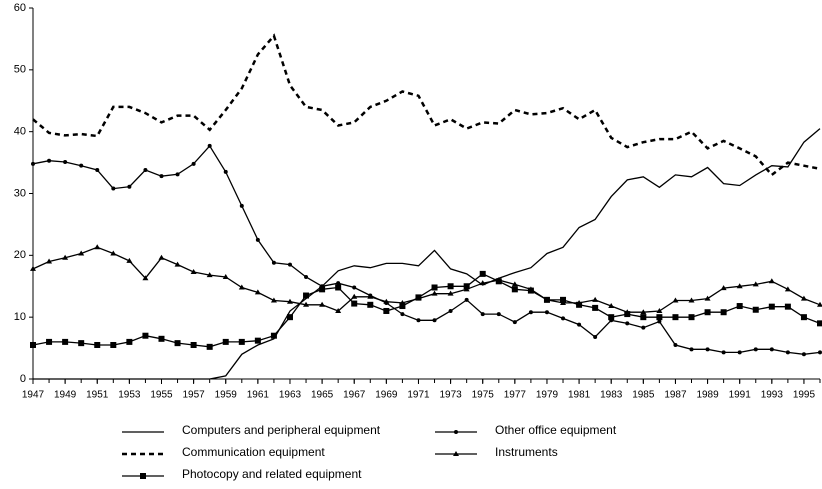 Image resolution: width=822 pixels, height=489 pixels. I want to click on x-tick-label: 1981, so click(579, 395).